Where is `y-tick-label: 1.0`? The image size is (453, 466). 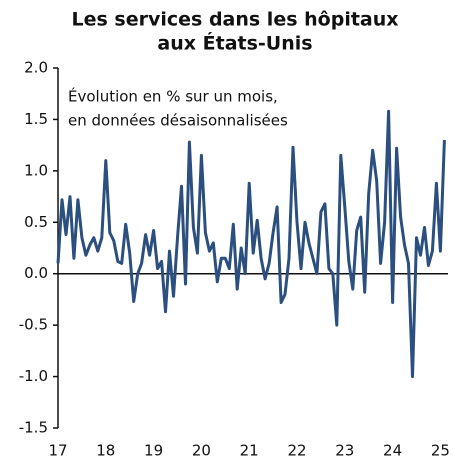
y-tick-label: 1.0 is located at coordinates (36, 170).